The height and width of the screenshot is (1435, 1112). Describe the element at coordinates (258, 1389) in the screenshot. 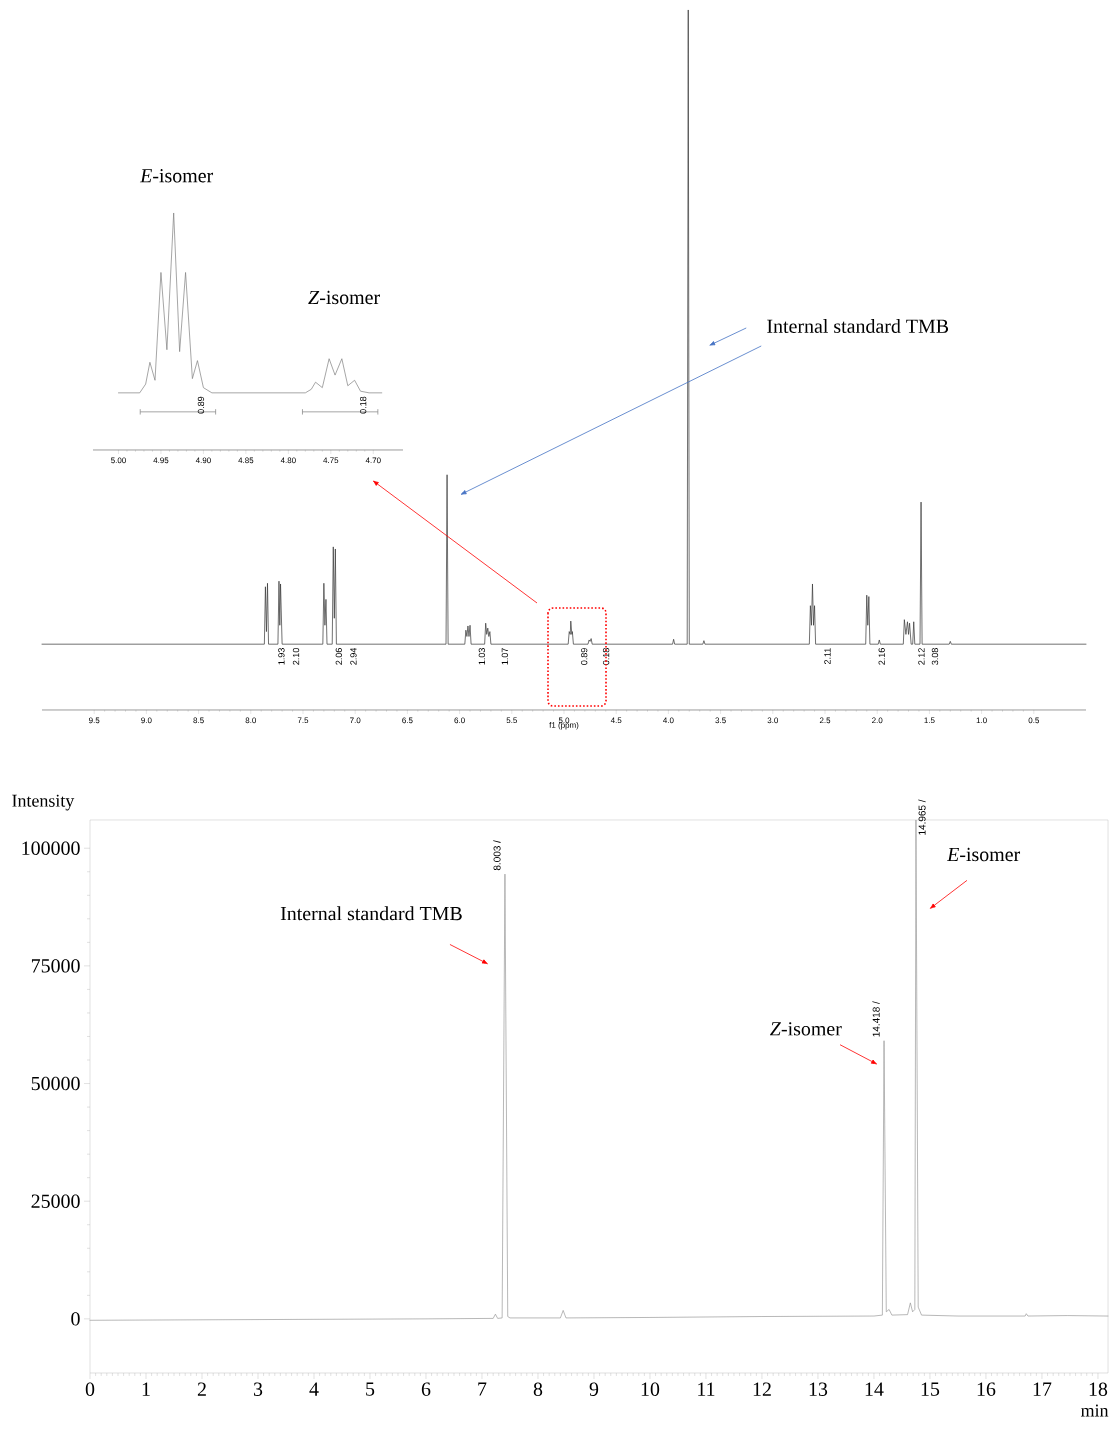

I see `x-tick-label: 3` at that location.